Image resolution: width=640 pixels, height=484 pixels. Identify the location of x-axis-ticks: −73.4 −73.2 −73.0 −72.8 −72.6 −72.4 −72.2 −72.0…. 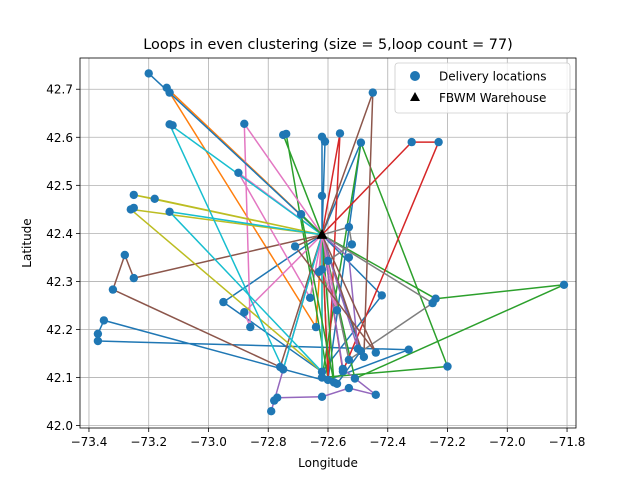
(328, 438).